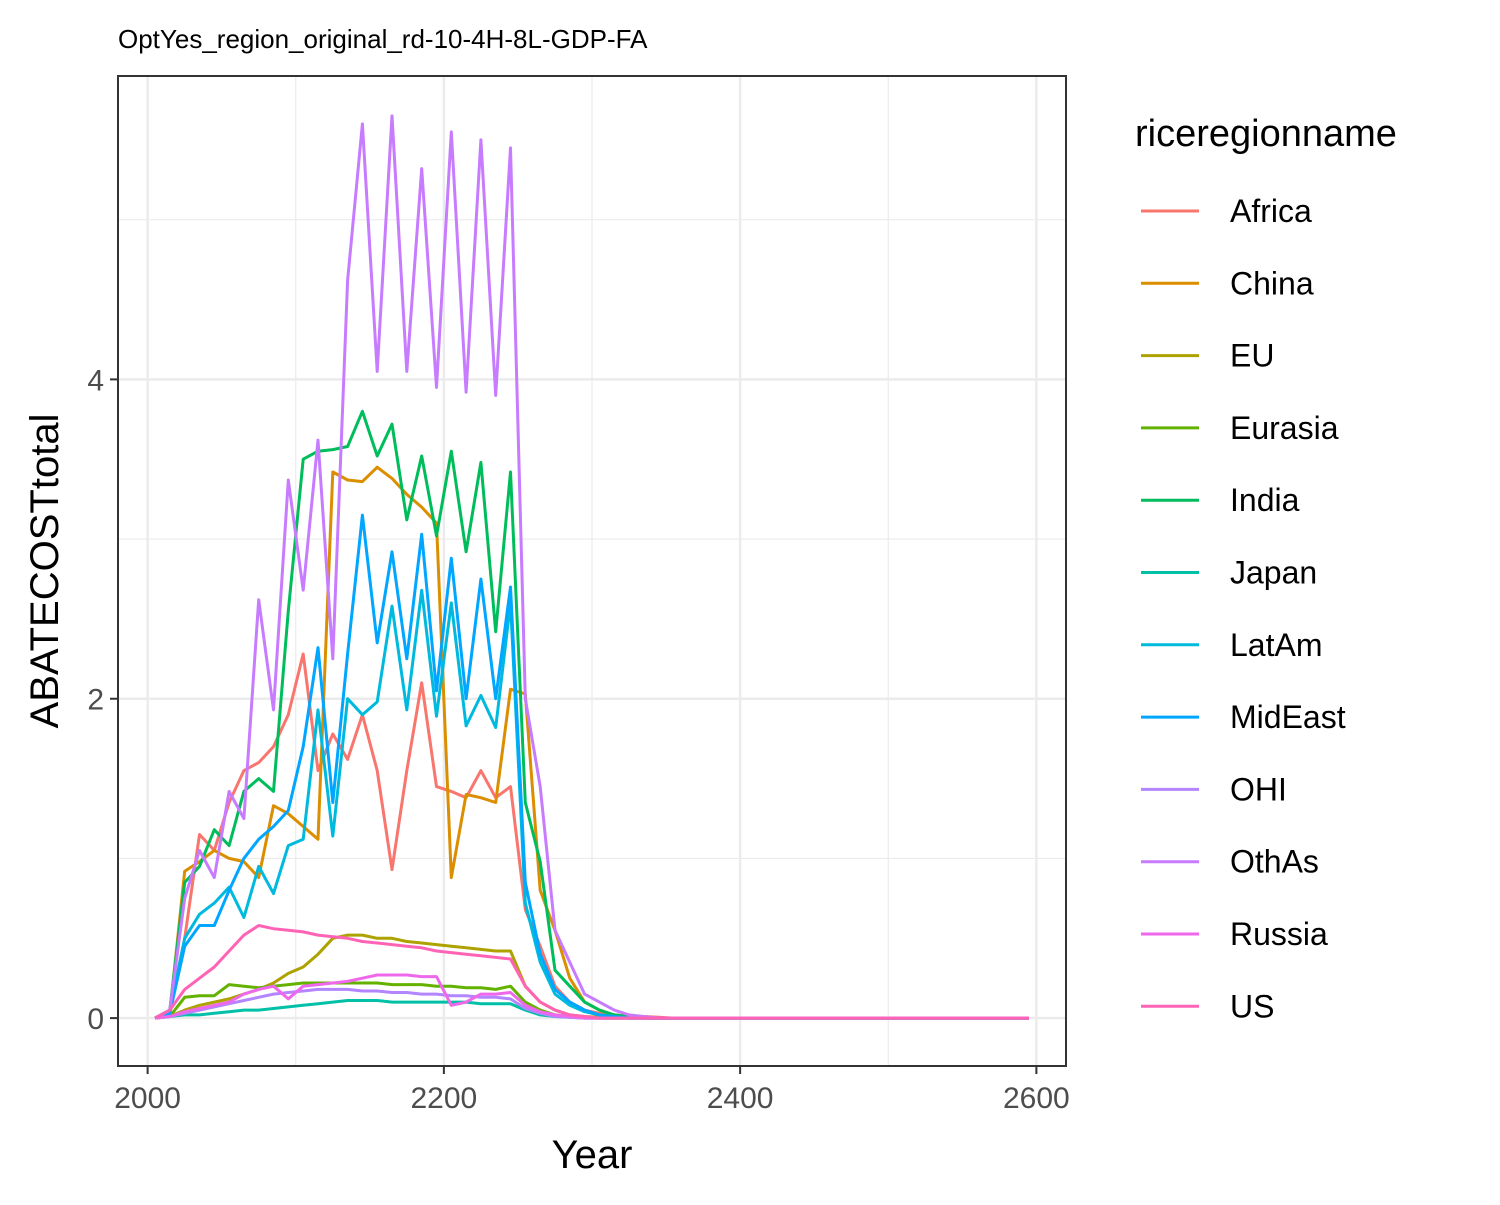 This screenshot has height=1205, width=1500. I want to click on legend-title: riceregionname, so click(1266, 134).